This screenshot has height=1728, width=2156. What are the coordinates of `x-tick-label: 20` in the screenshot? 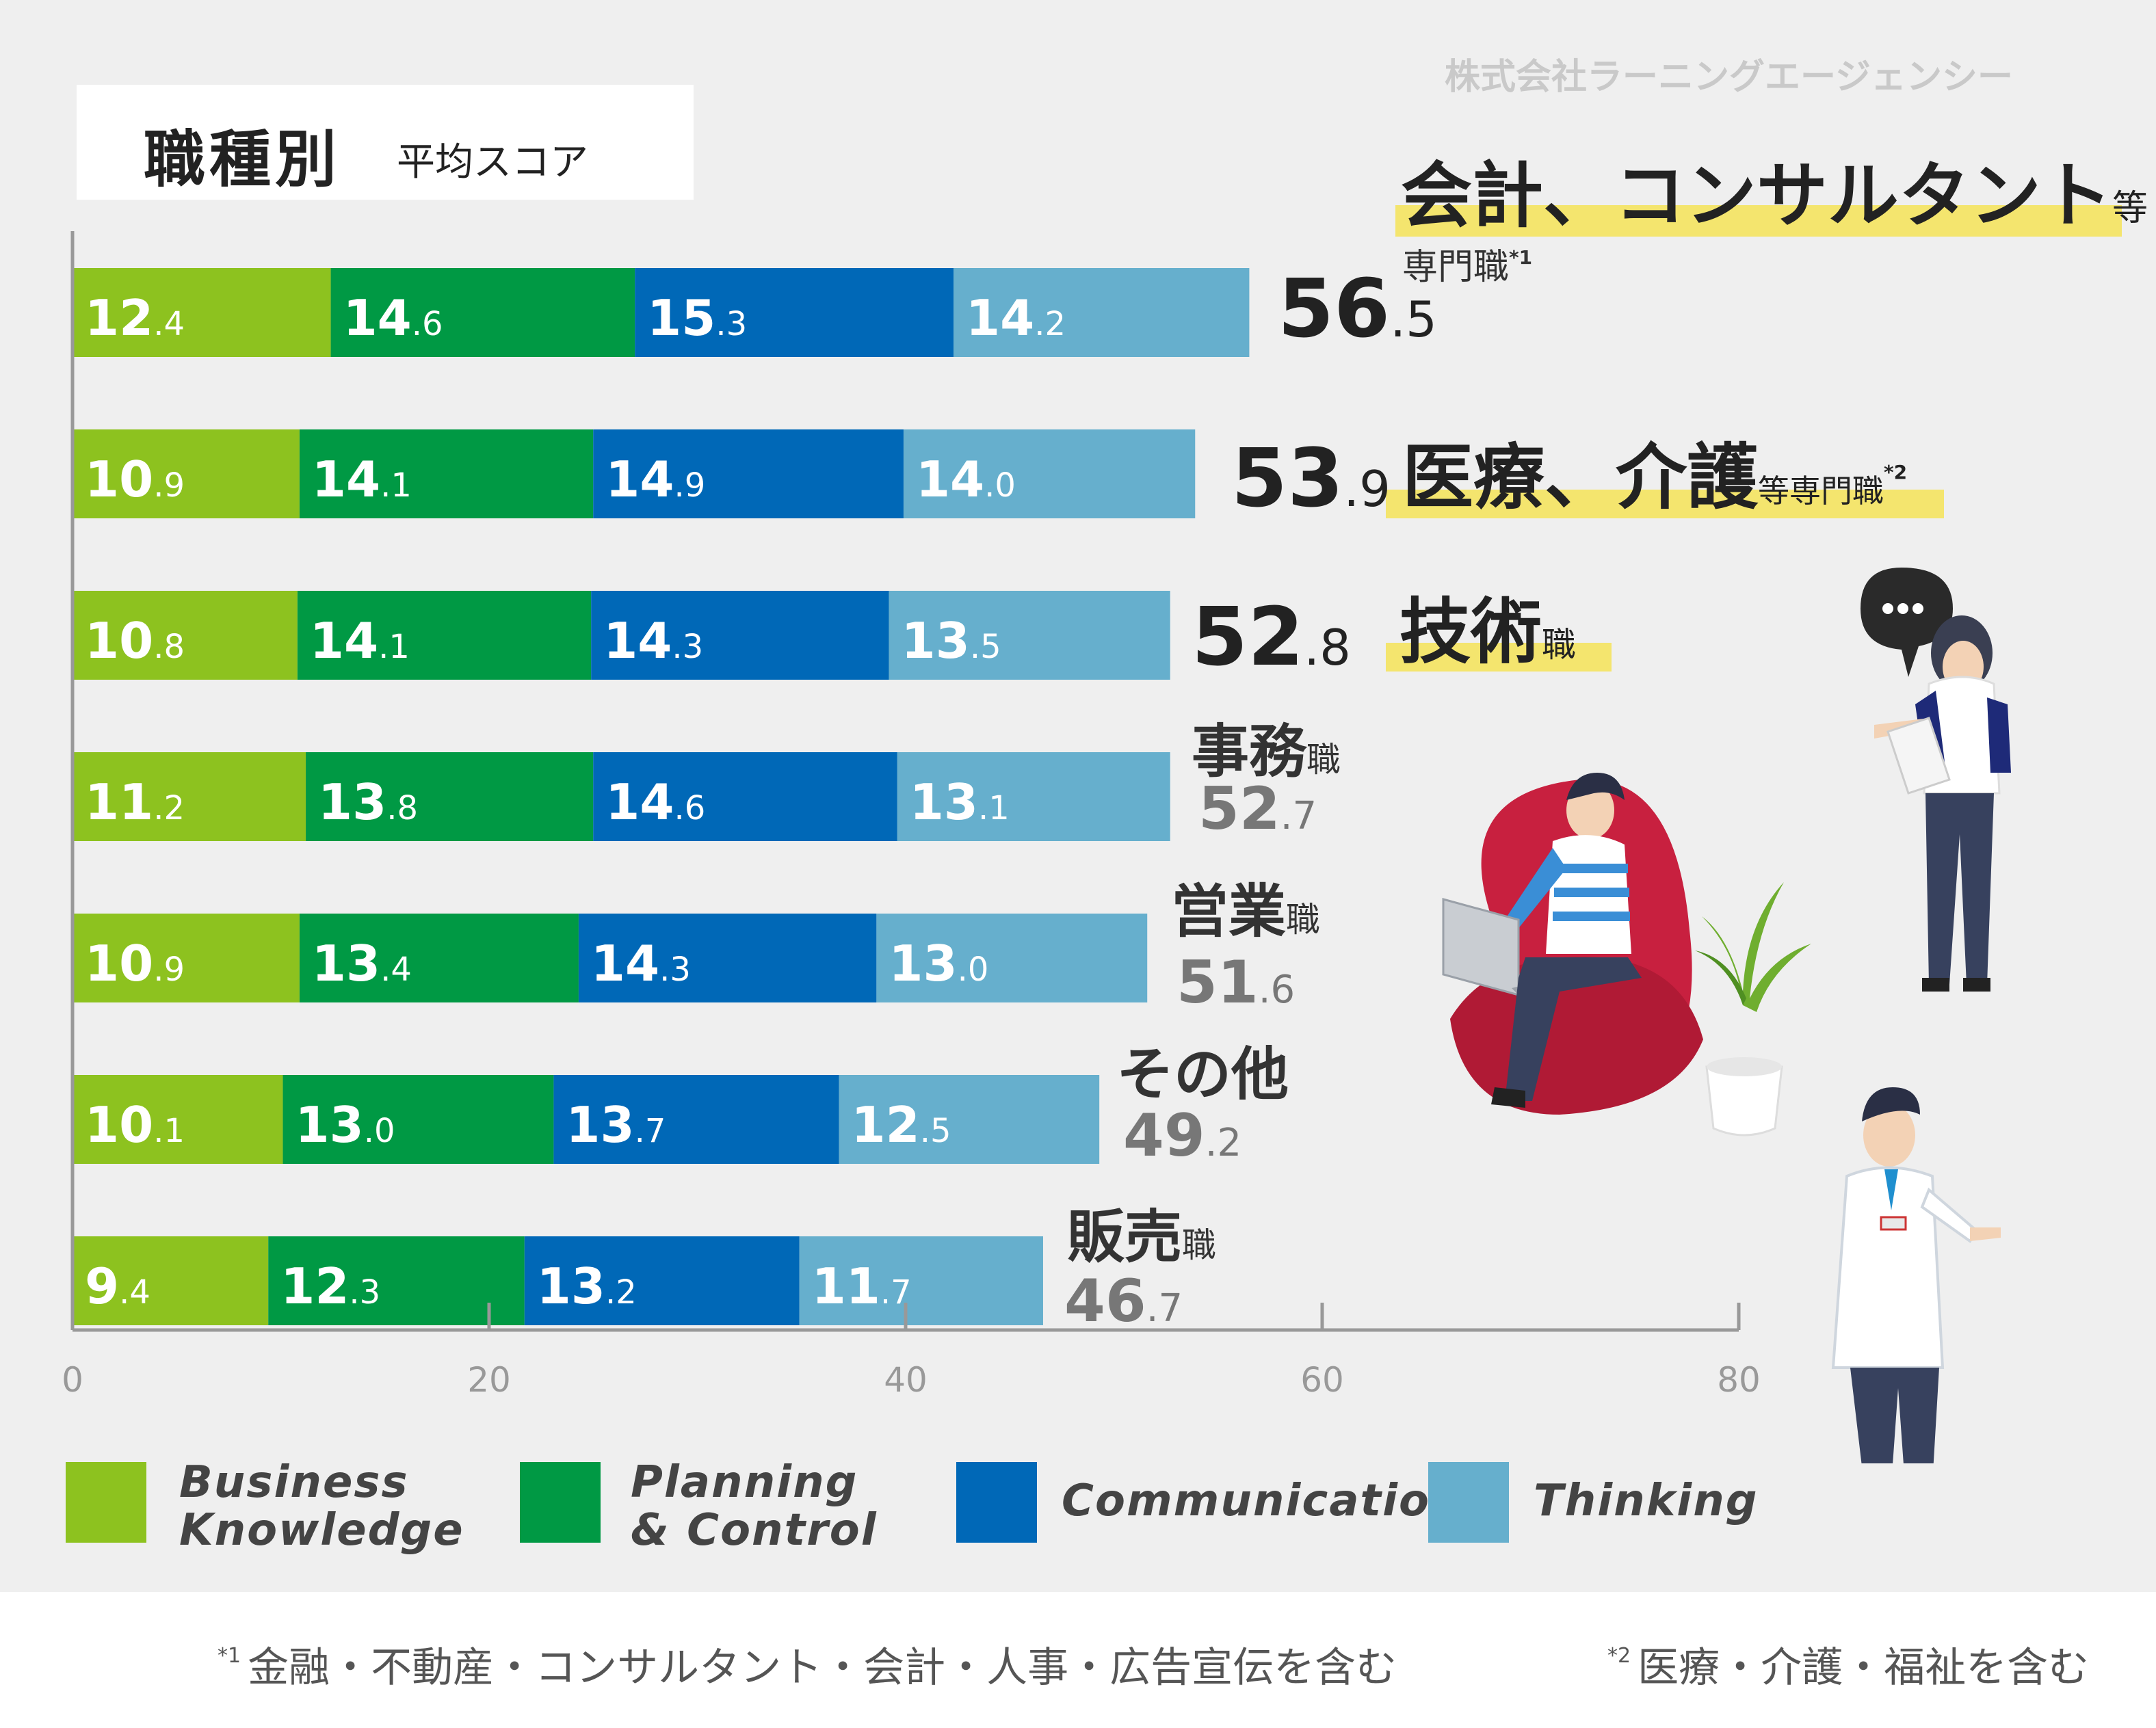 It's located at (489, 1380).